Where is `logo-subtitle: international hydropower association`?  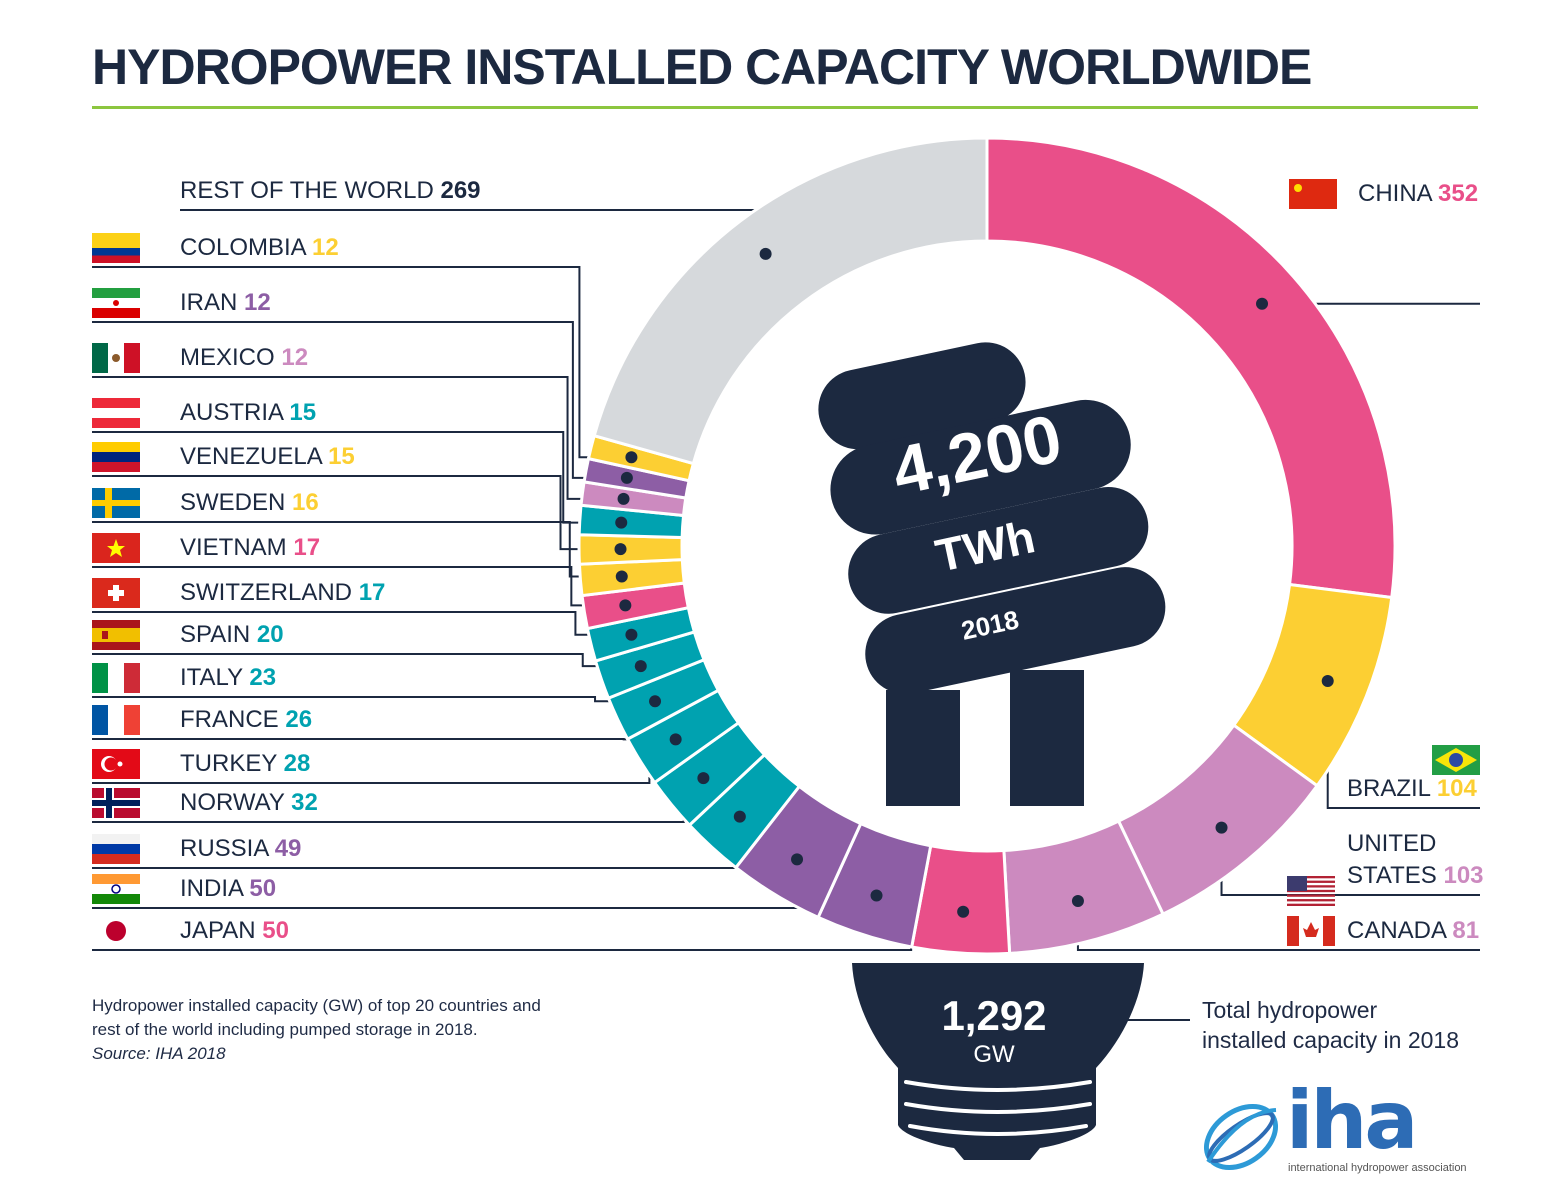 logo-subtitle: international hydropower association is located at coordinates (1377, 1168).